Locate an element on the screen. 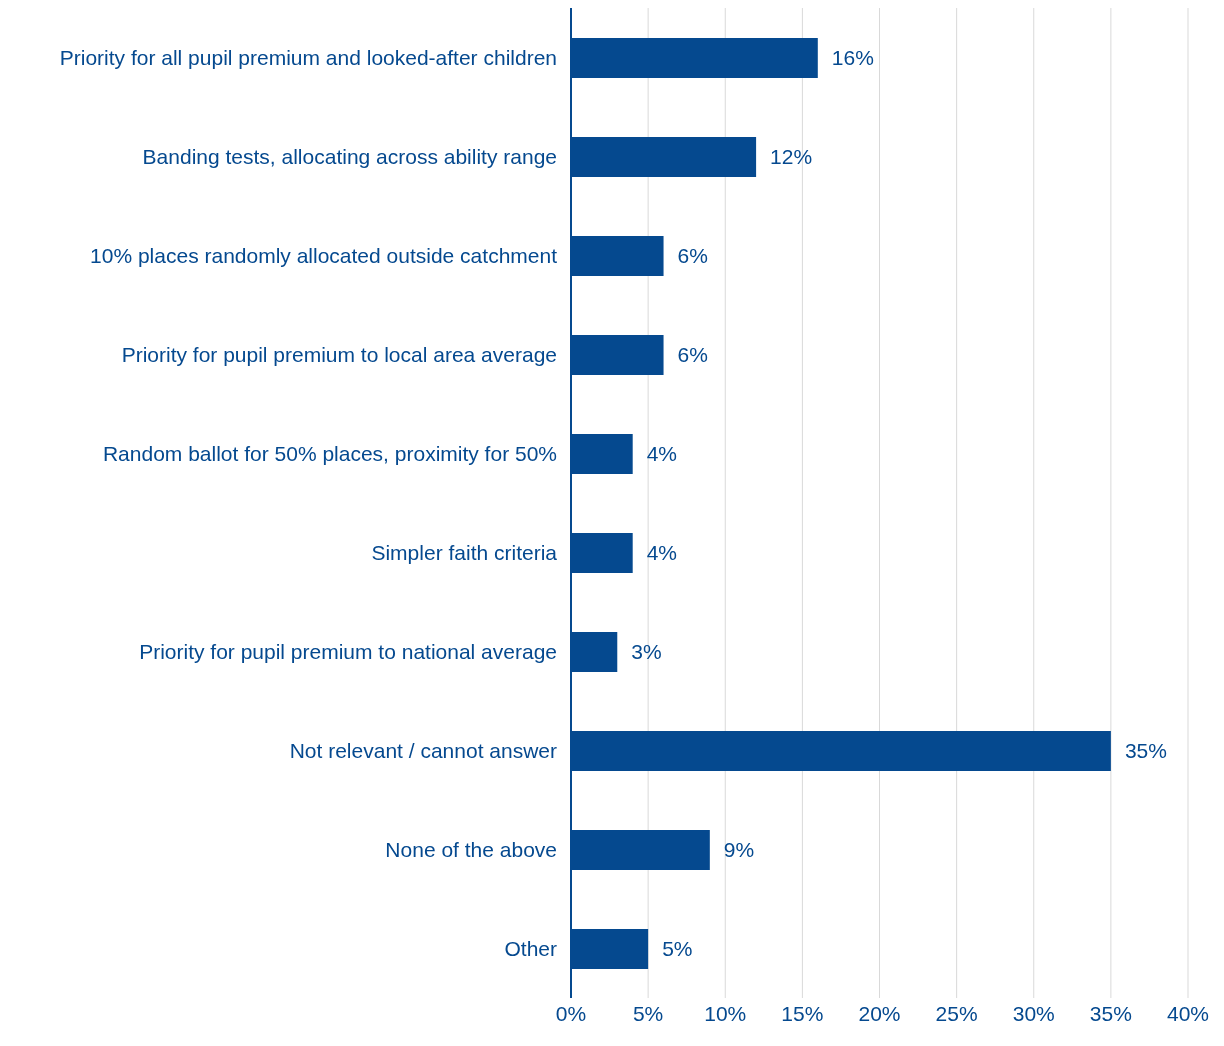 Image resolution: width=1224 pixels, height=1046 pixels. x-tick-label: 15% is located at coordinates (802, 1013).